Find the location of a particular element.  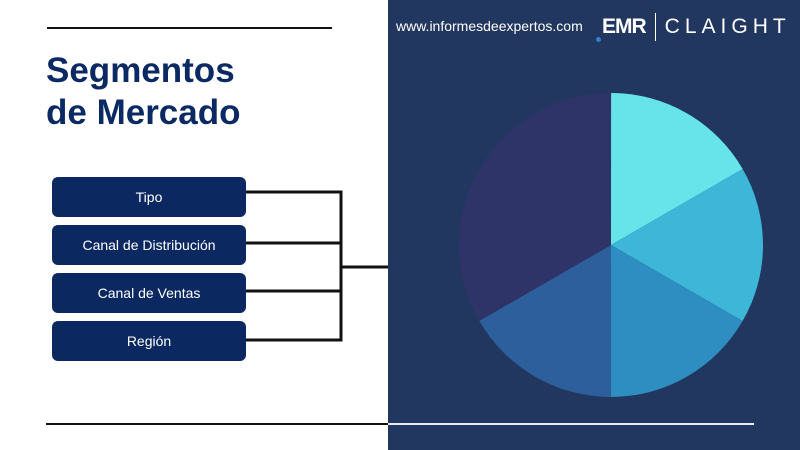

title-line-2: de Mercado is located at coordinates (143, 112).